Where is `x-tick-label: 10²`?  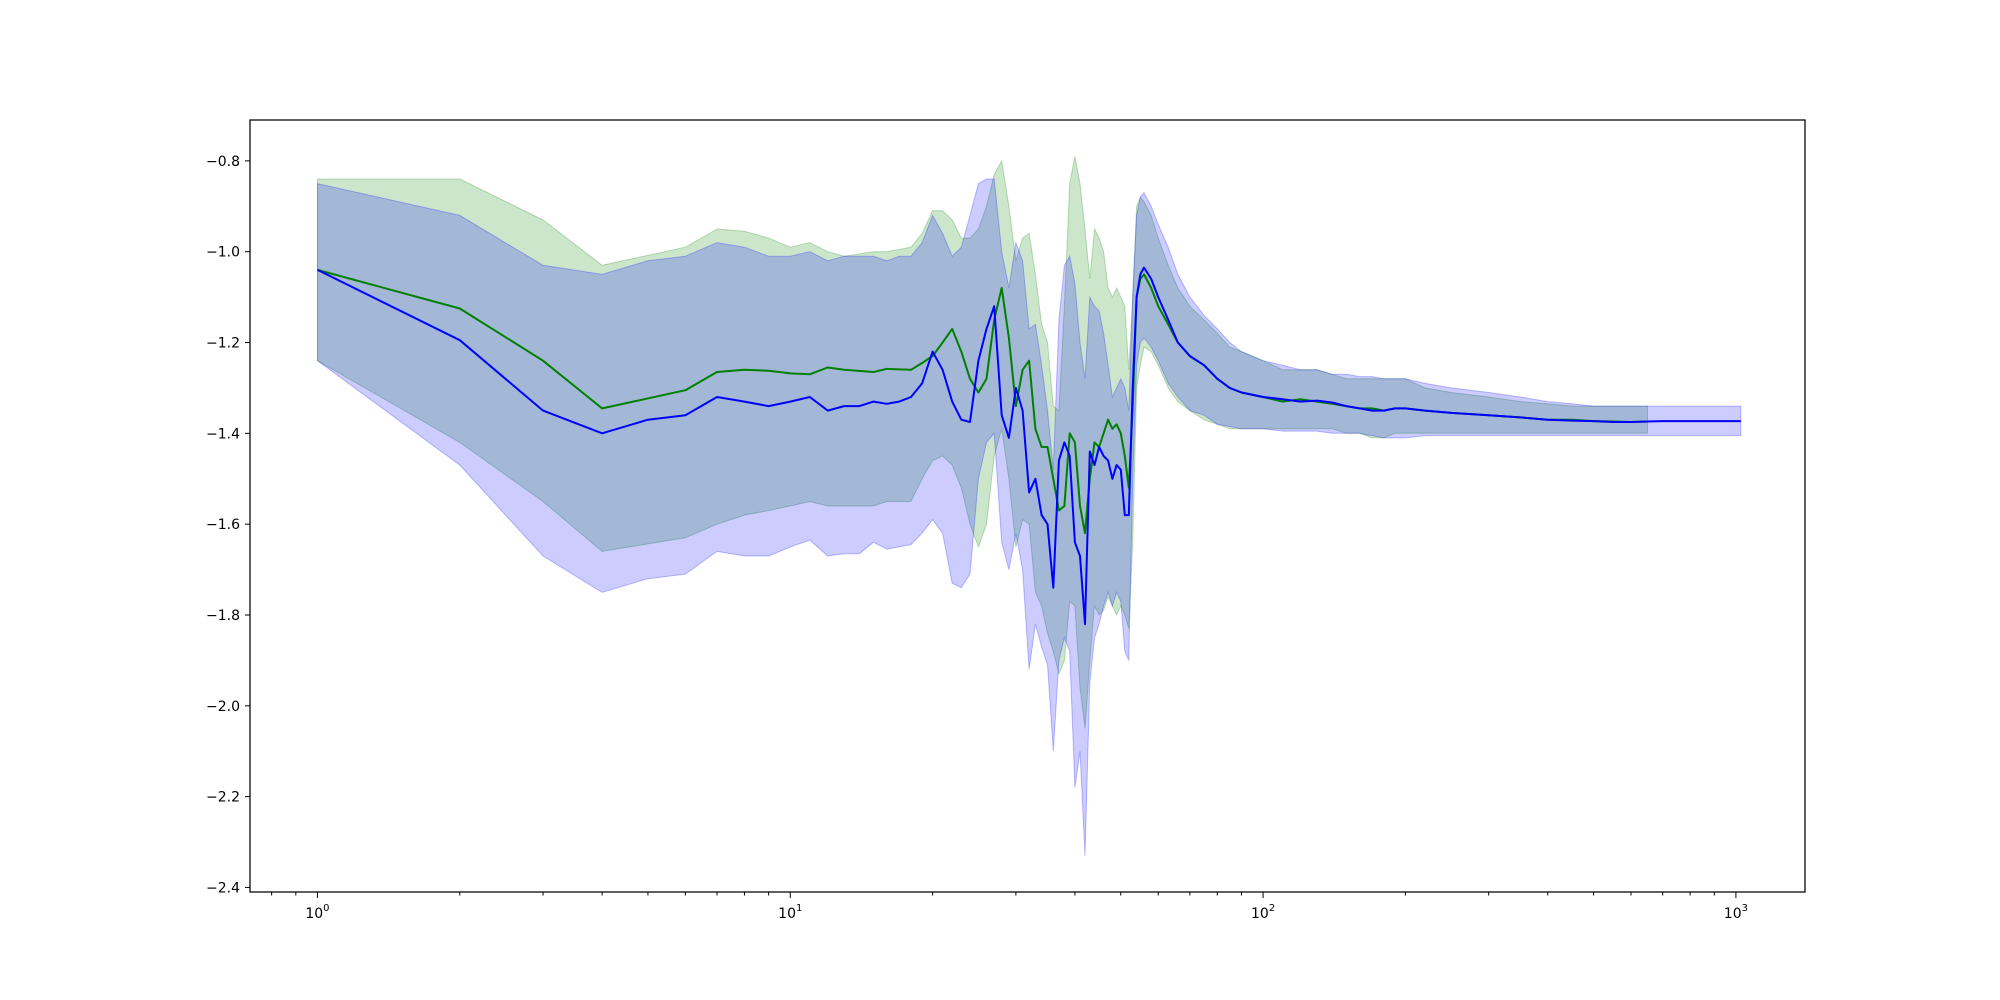 x-tick-label: 10² is located at coordinates (1263, 912).